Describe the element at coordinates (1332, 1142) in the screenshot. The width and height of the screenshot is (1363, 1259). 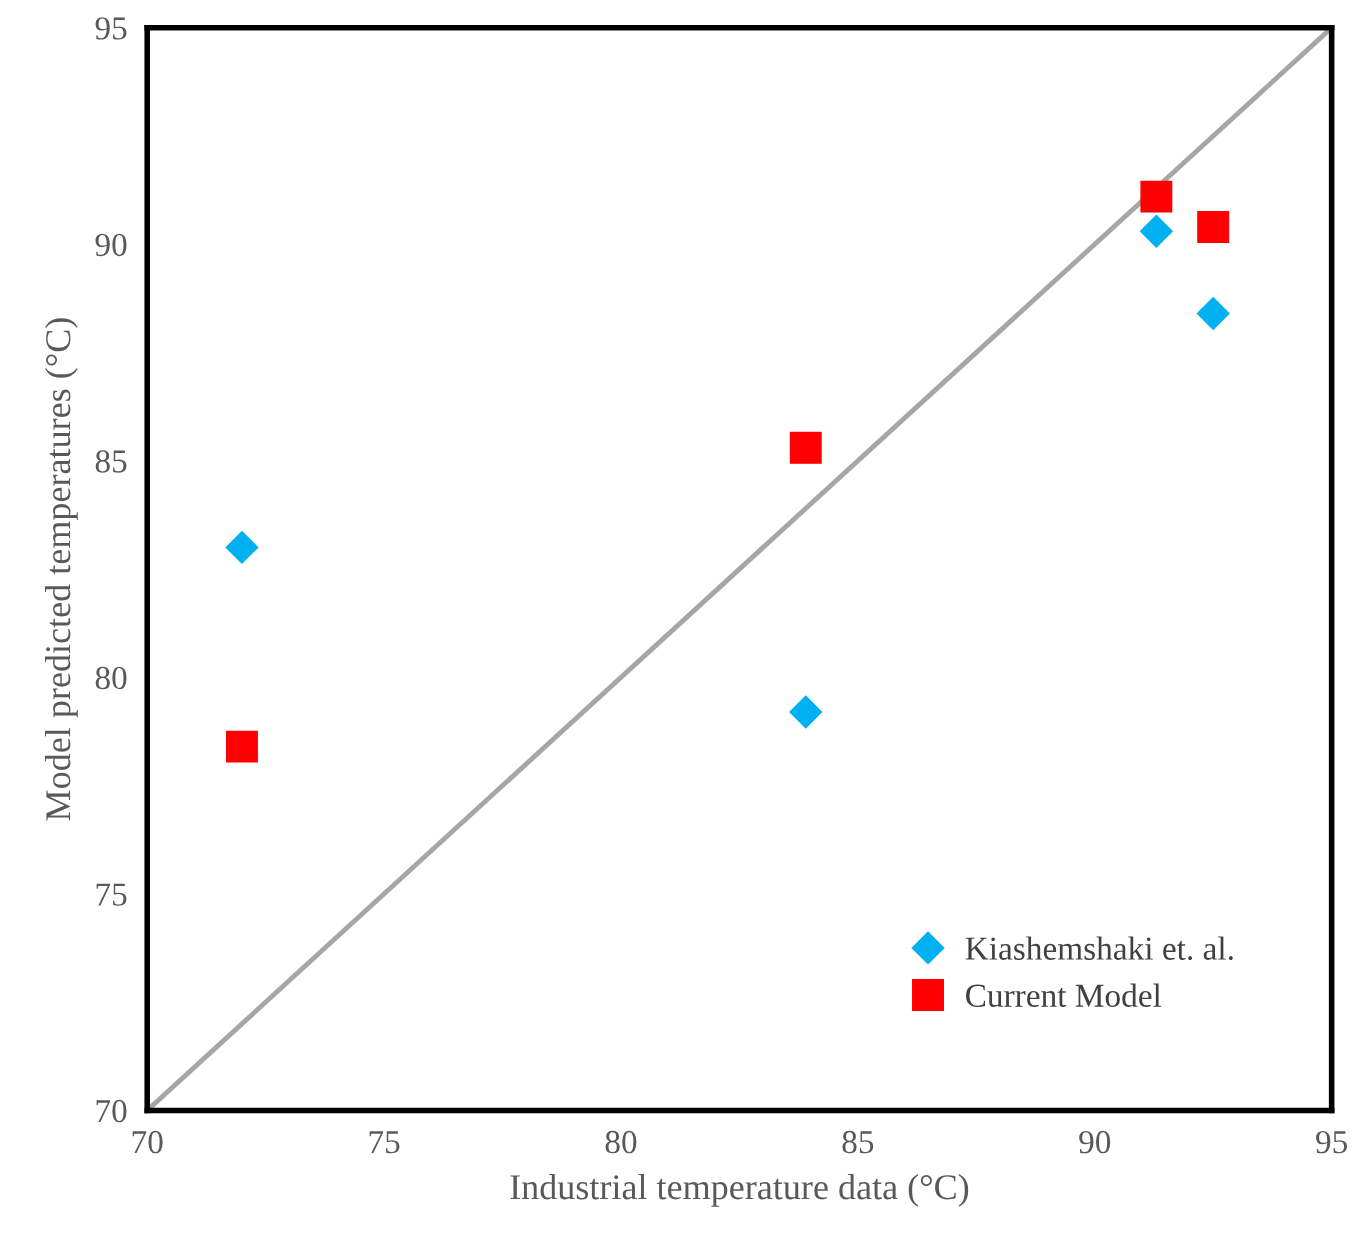
I see `x-tick-label: 95` at that location.